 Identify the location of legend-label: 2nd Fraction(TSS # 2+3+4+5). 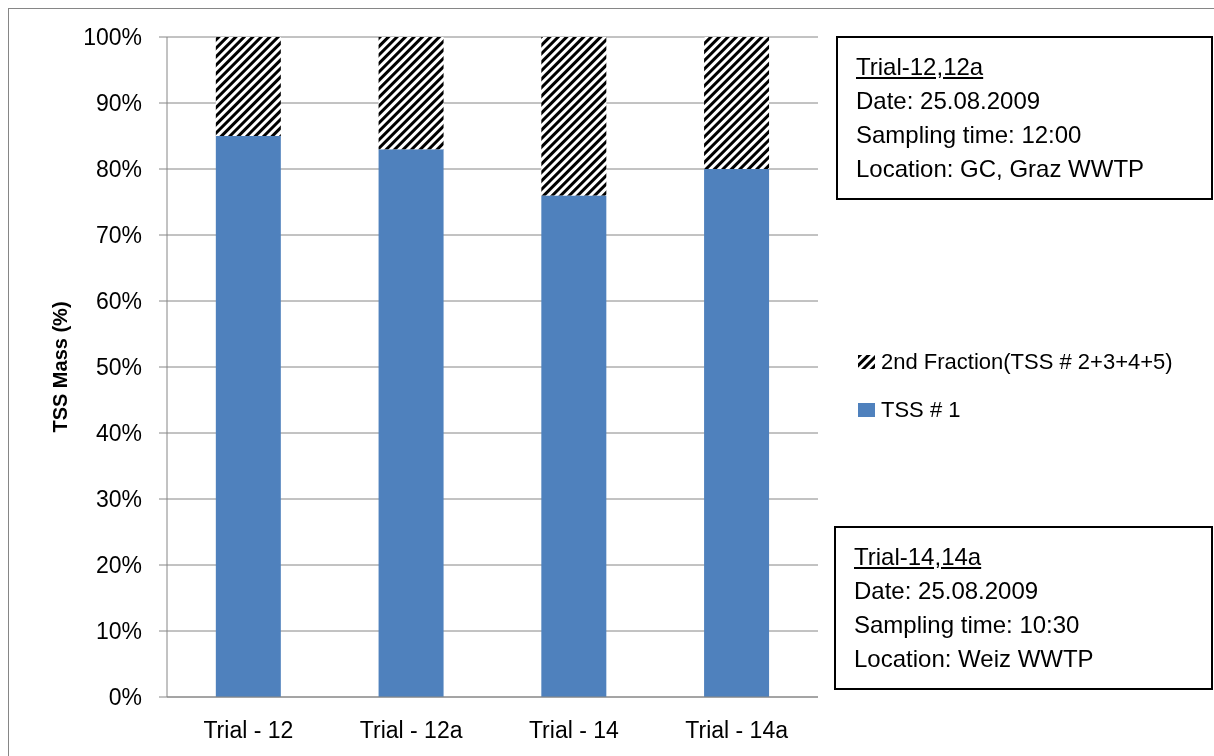
(1027, 362).